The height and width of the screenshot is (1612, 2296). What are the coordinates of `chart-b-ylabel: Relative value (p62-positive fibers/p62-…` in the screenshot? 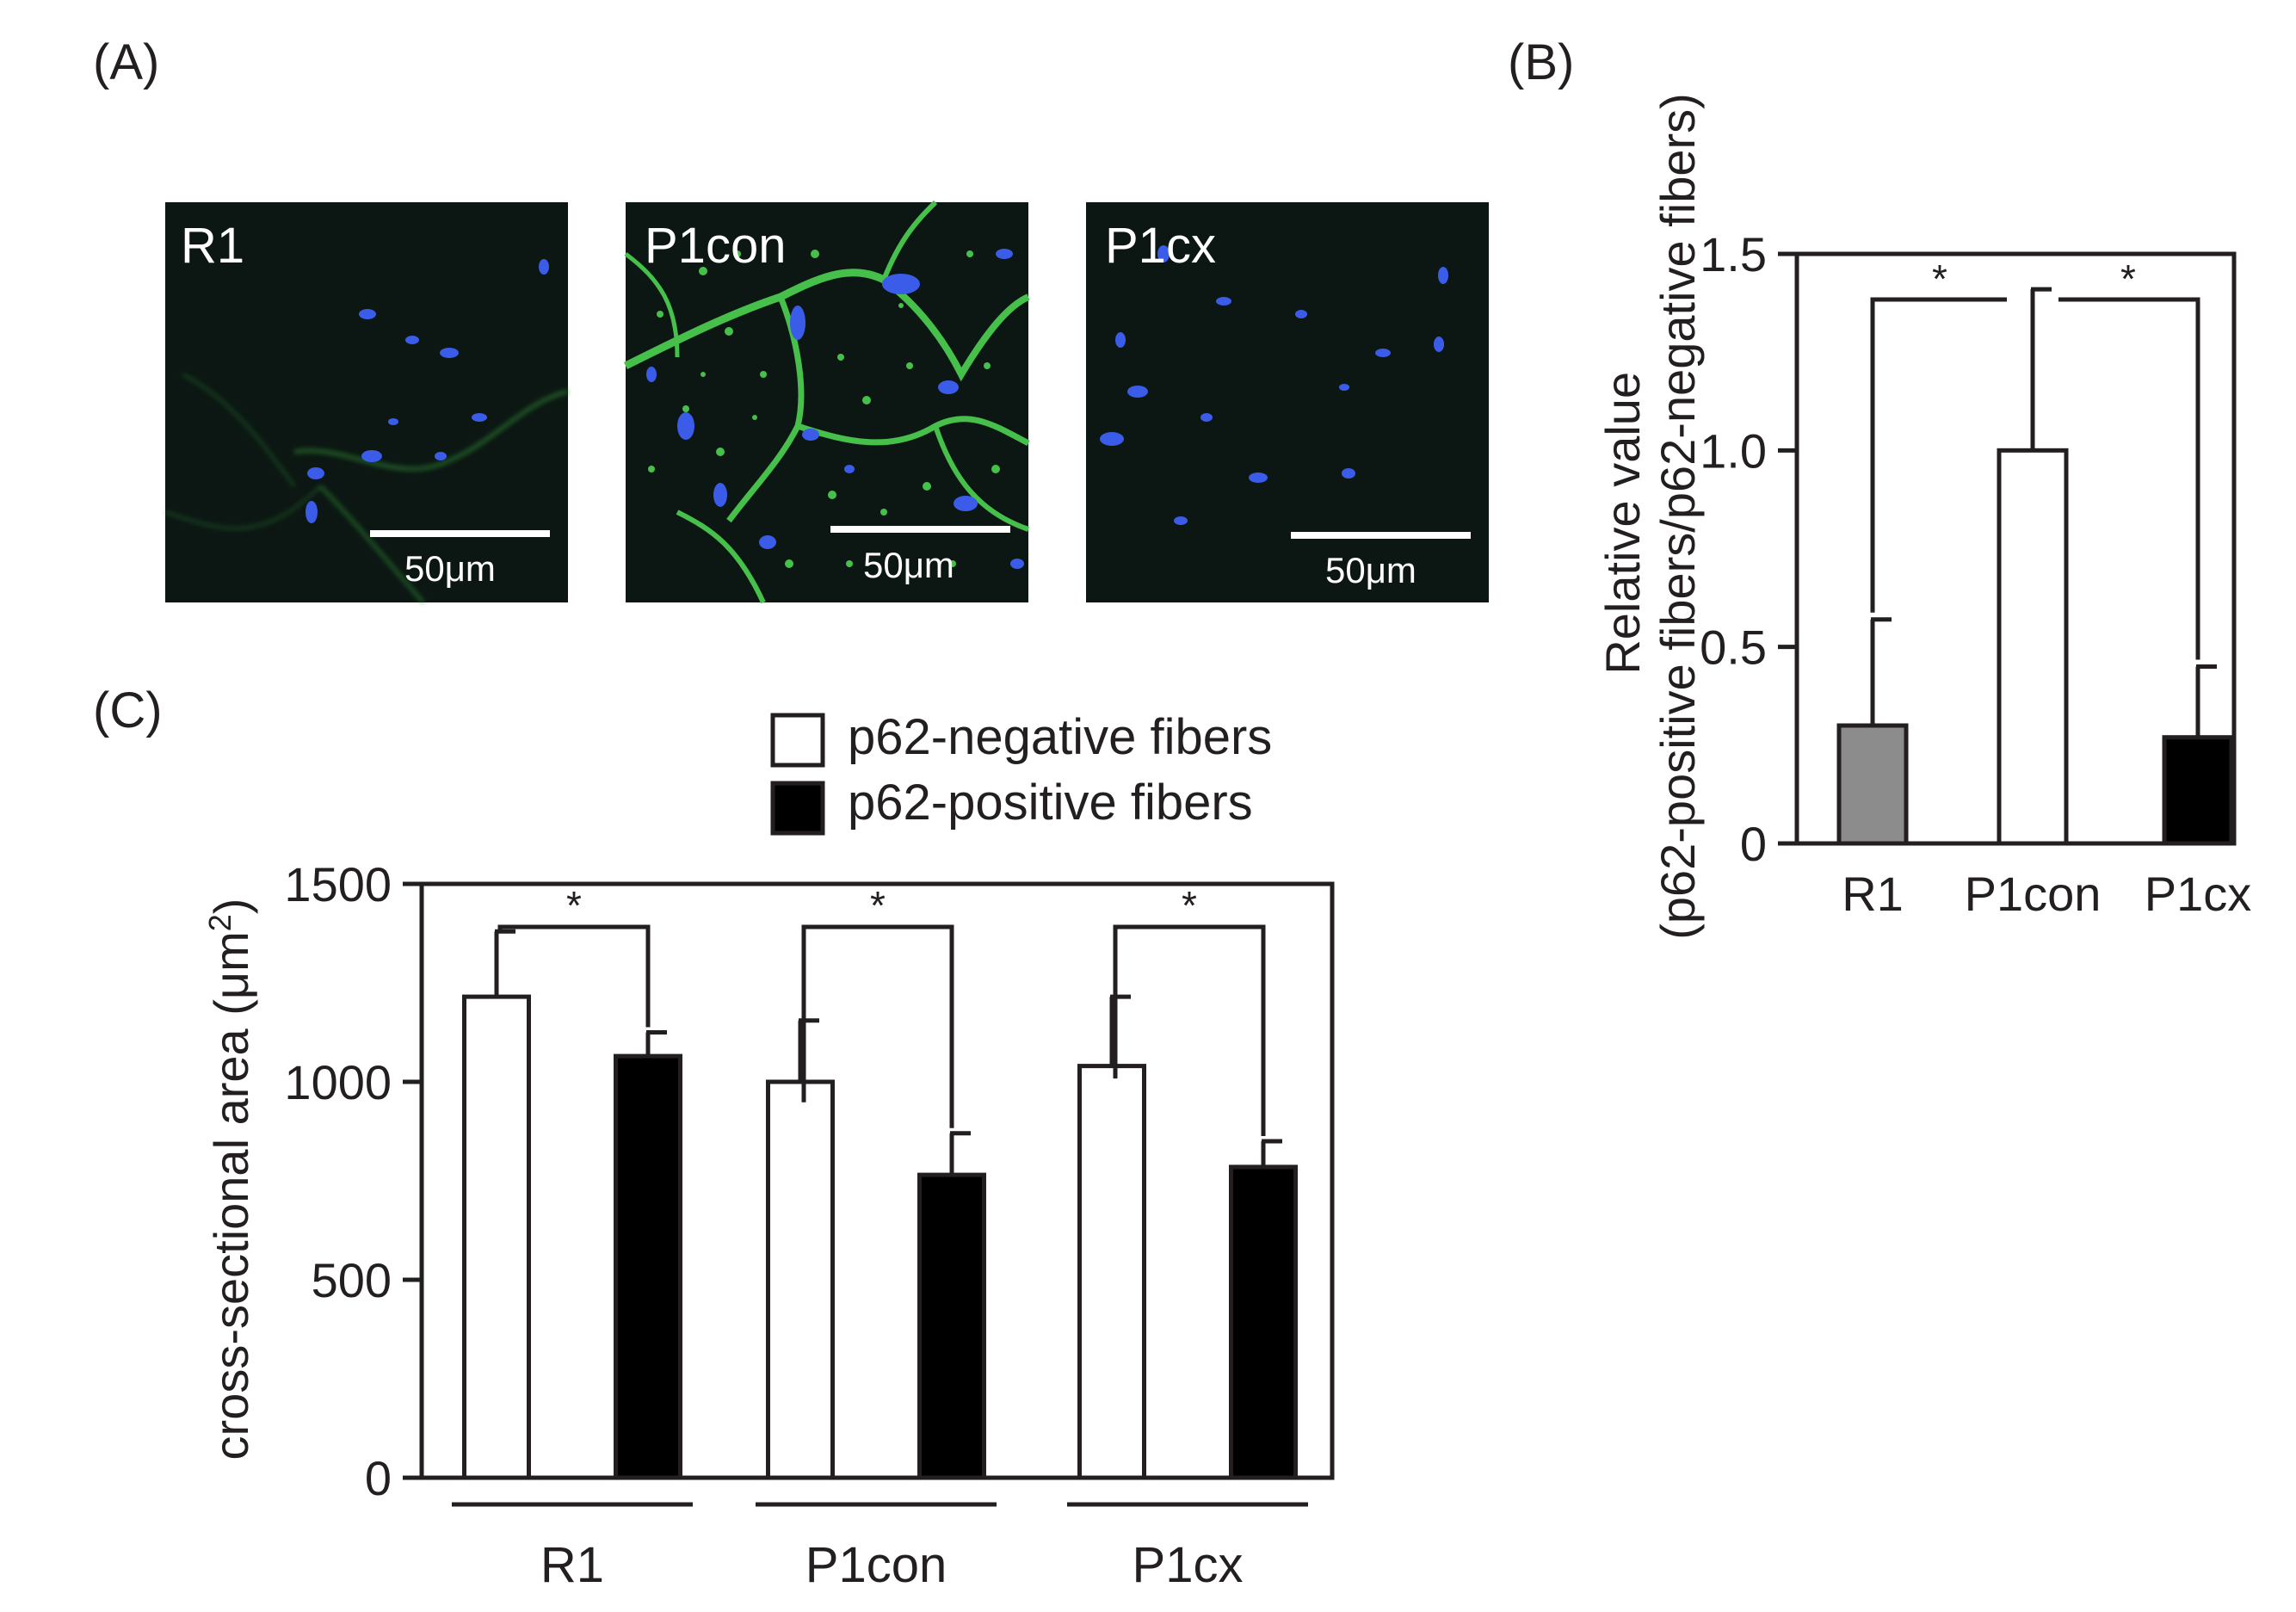 It's located at (1650, 516).